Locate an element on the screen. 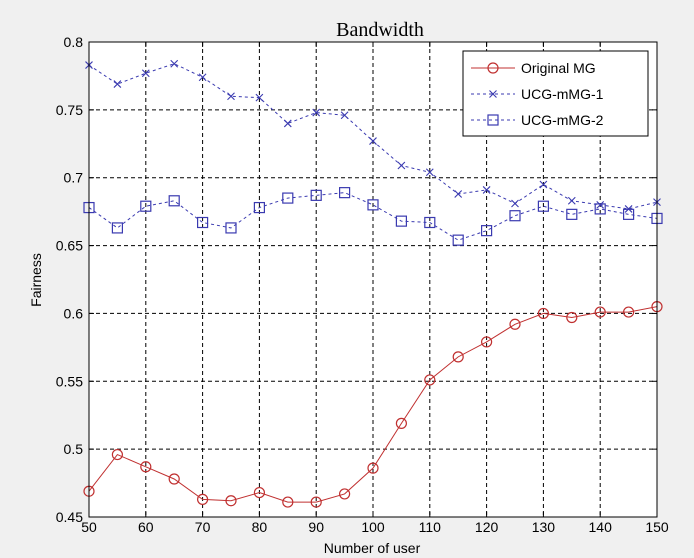  x-tick-label: 100 is located at coordinates (373, 527).